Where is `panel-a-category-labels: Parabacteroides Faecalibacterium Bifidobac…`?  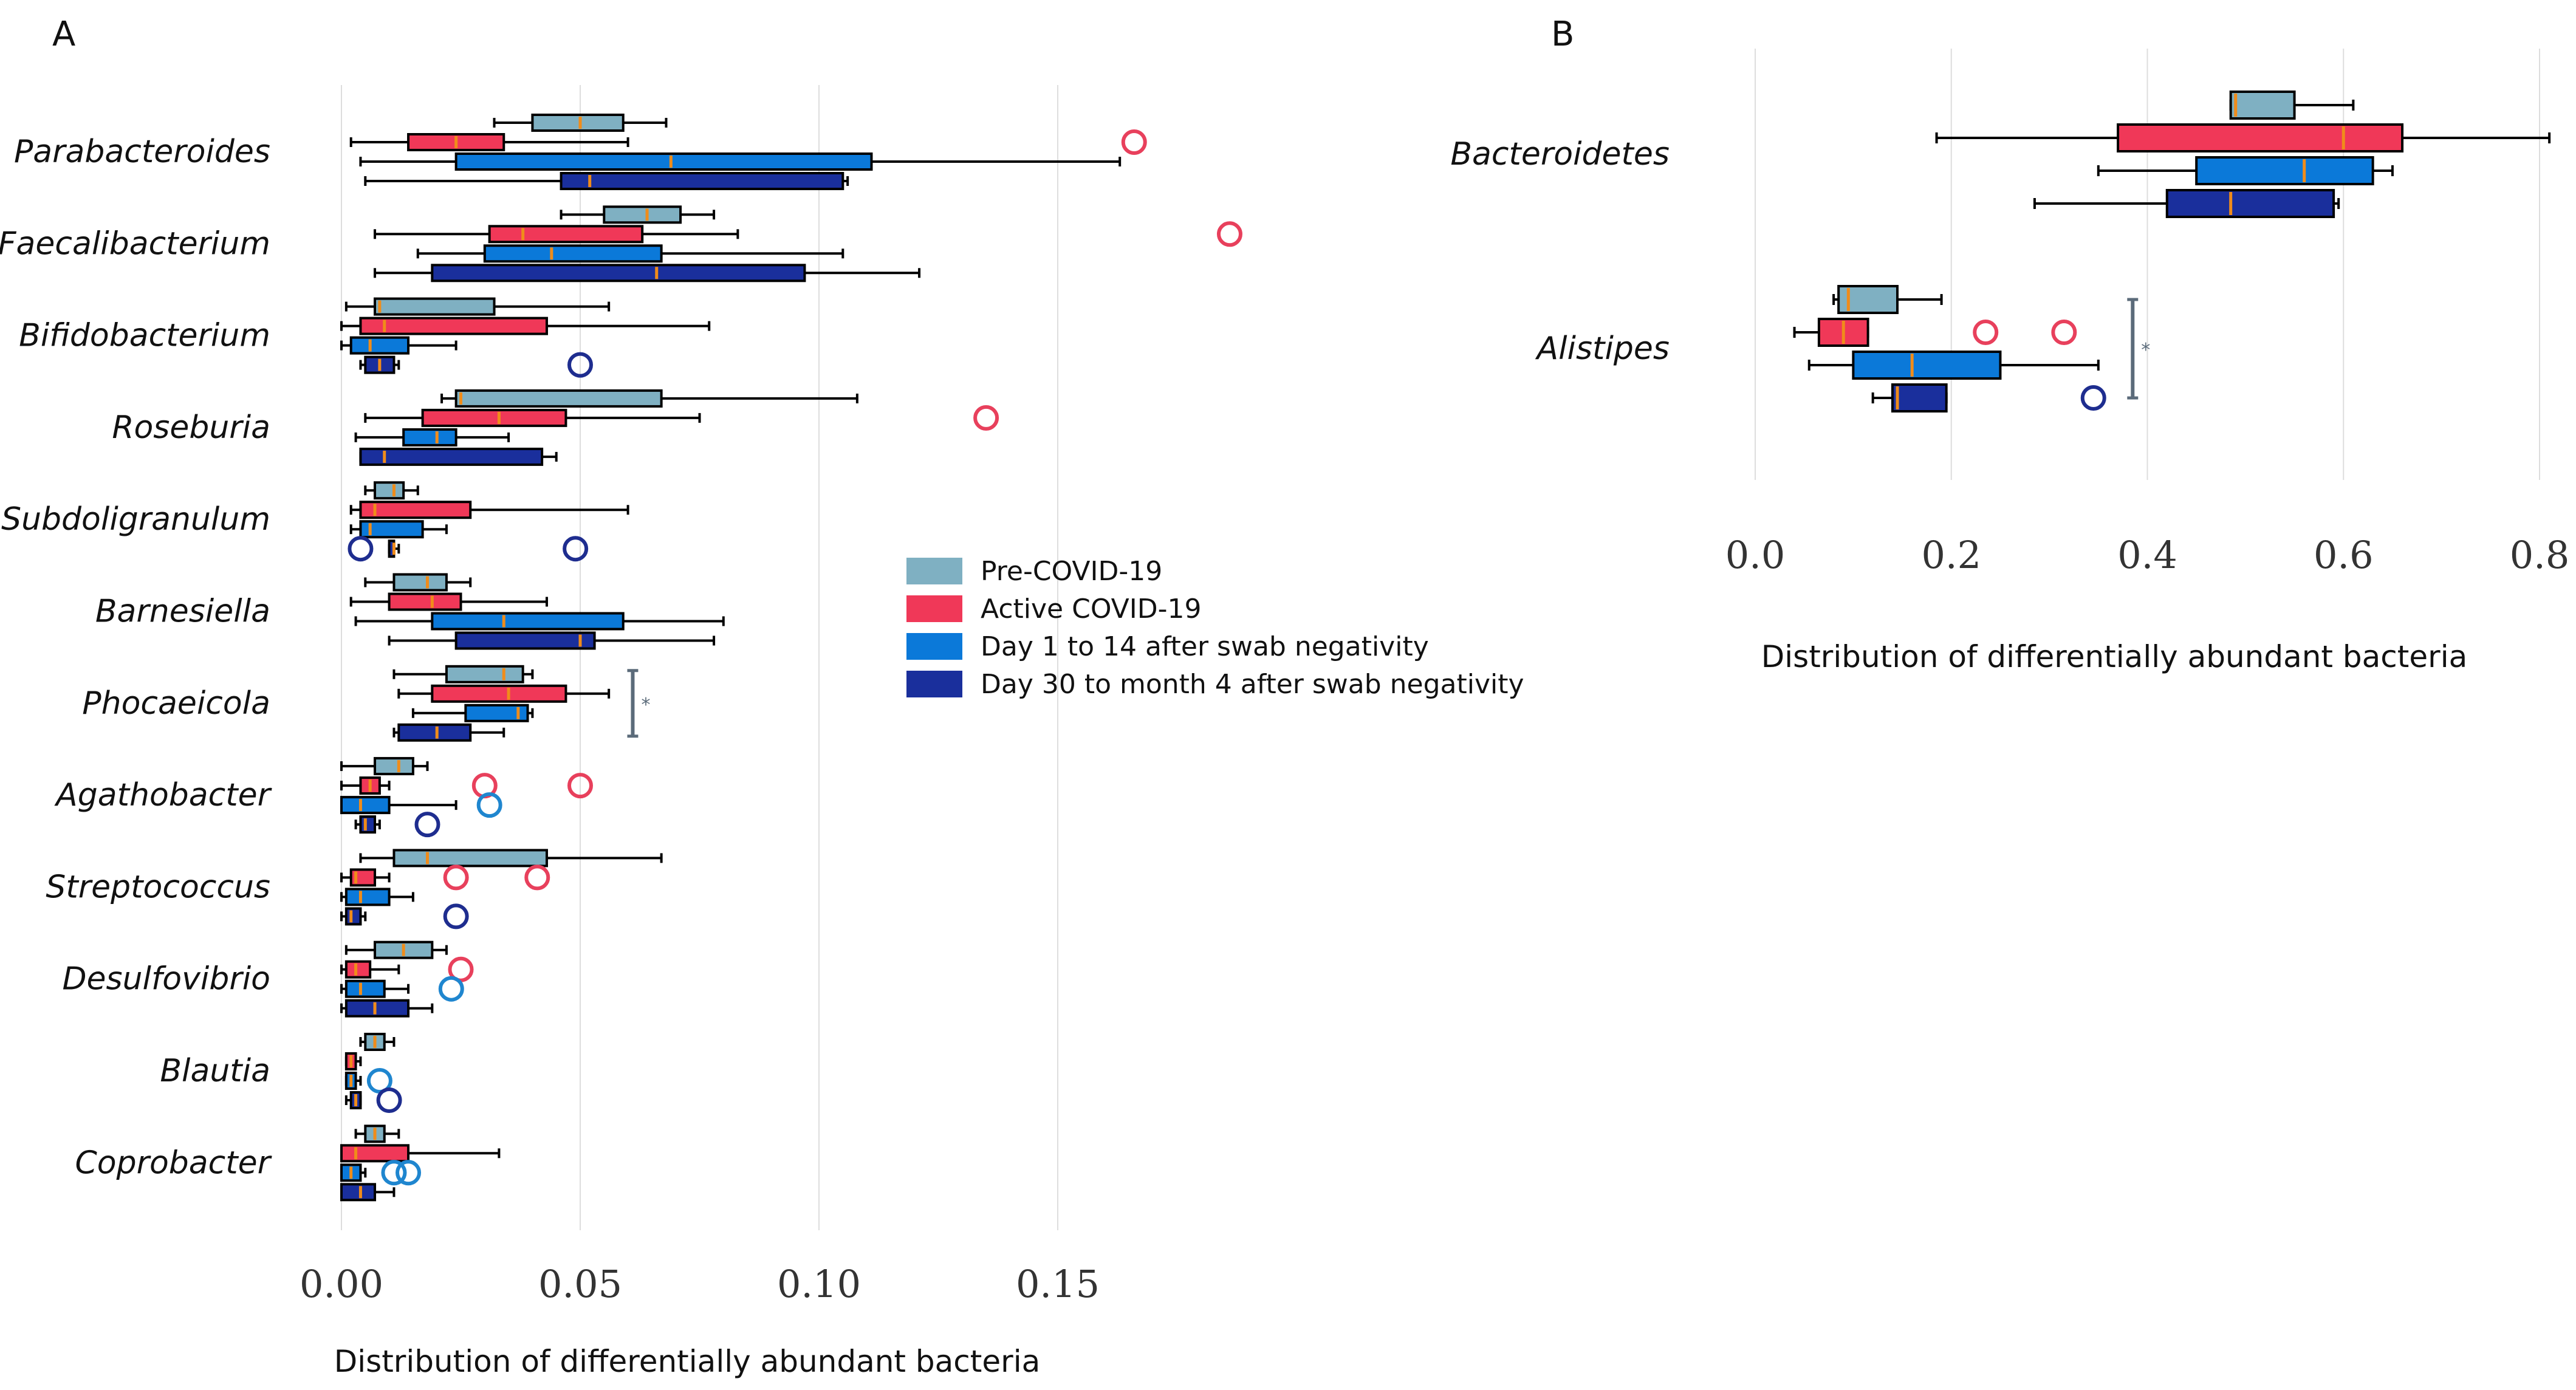 panel-a-category-labels: Parabacteroides Faecalibacterium Bifidobac… is located at coordinates (136, 657).